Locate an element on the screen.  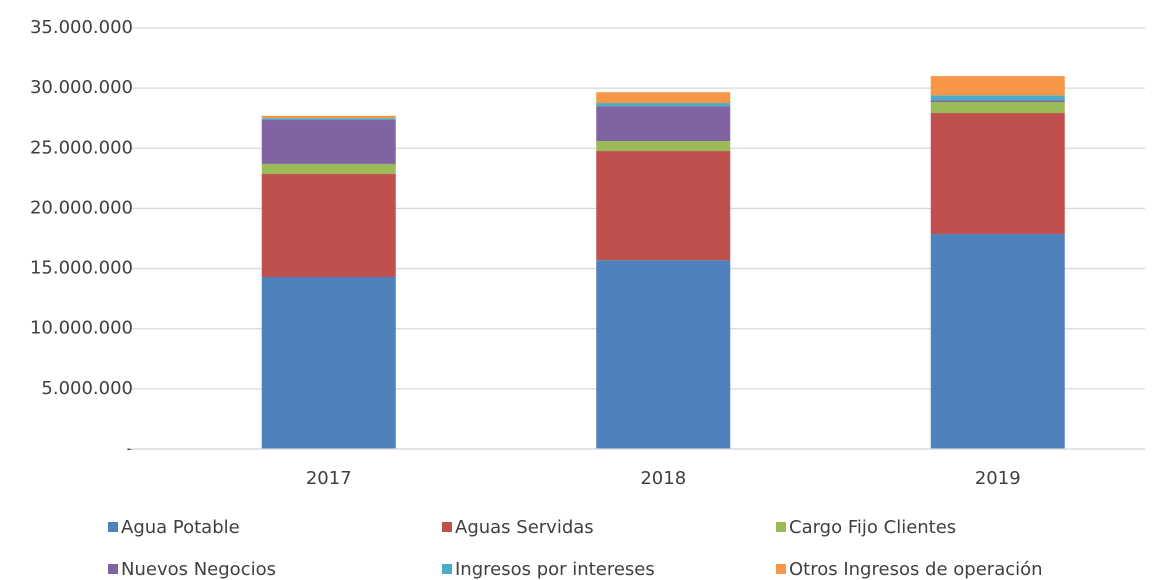
y-tick-label: 35.000.000 is located at coordinates (81, 27).